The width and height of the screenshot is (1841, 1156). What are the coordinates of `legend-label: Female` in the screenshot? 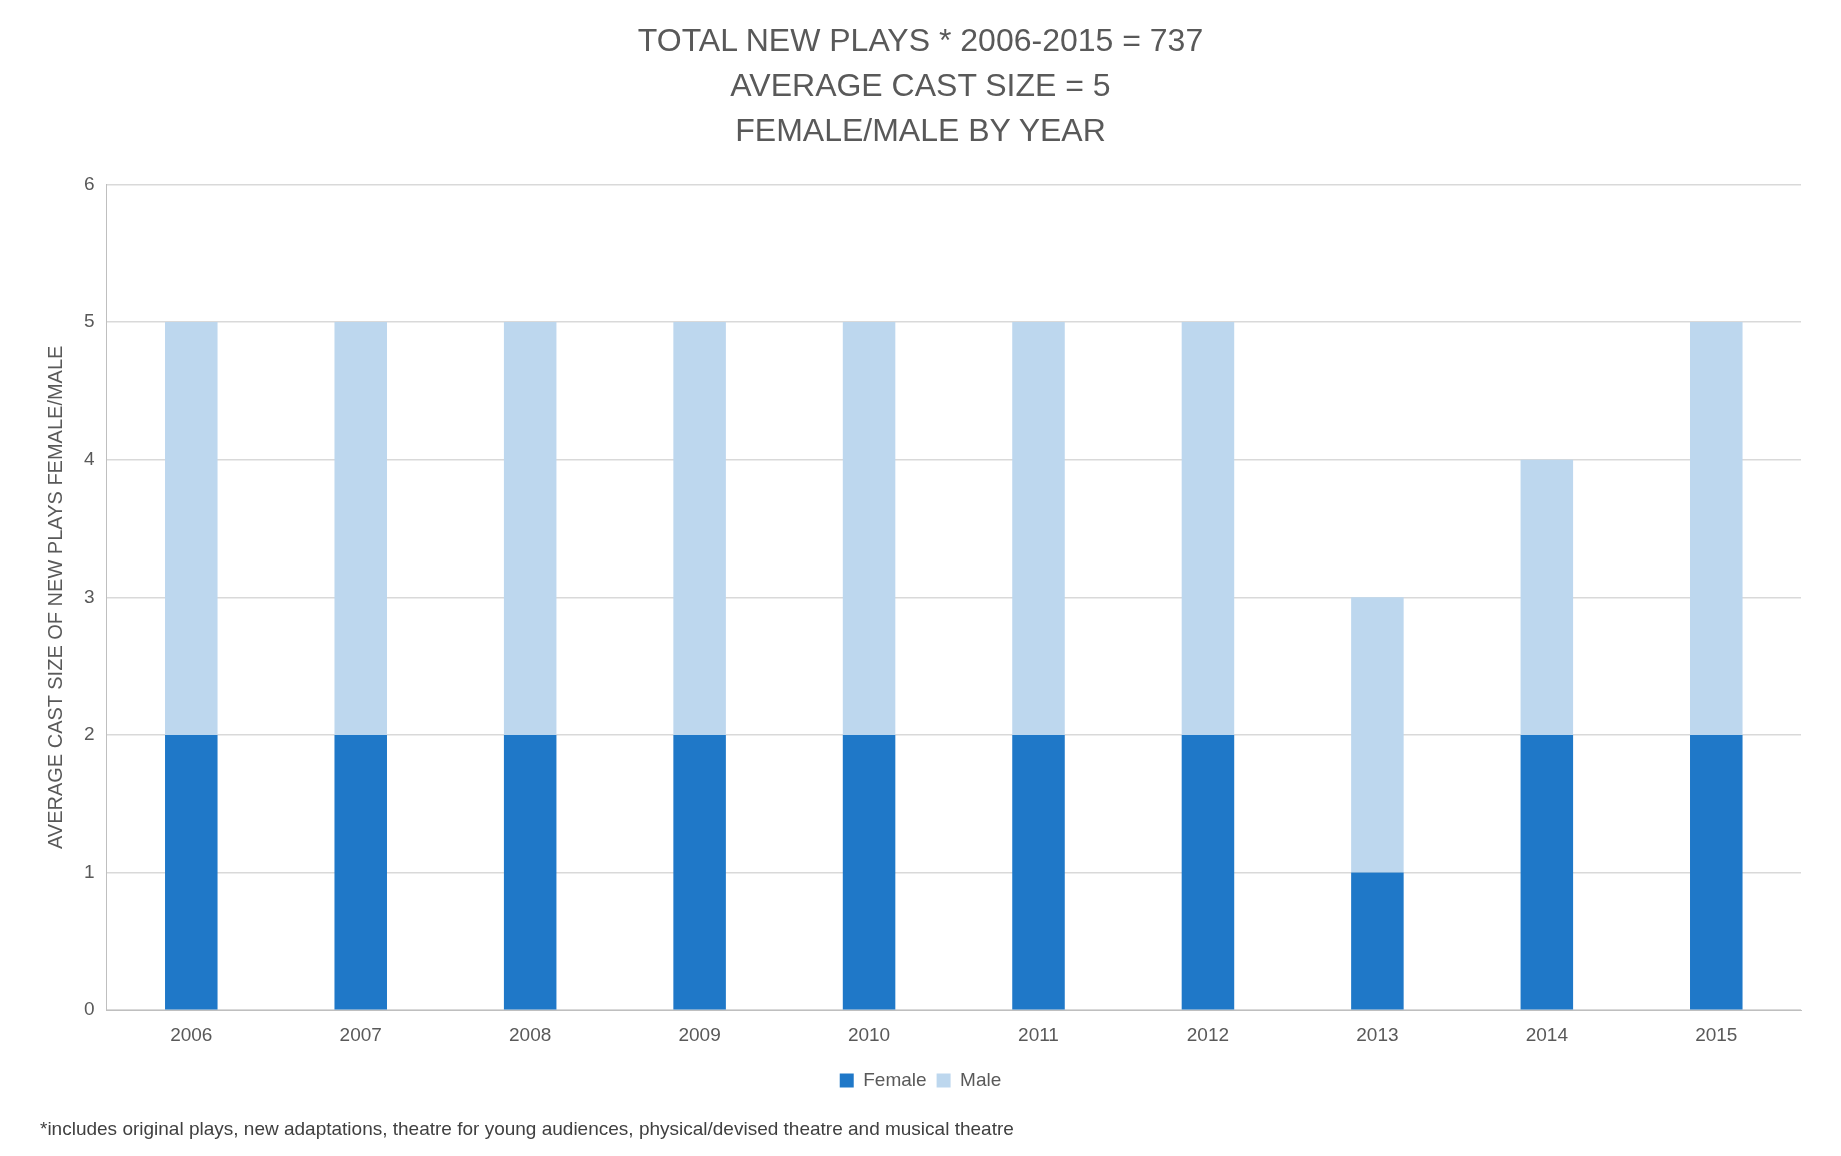 It's located at (895, 1079).